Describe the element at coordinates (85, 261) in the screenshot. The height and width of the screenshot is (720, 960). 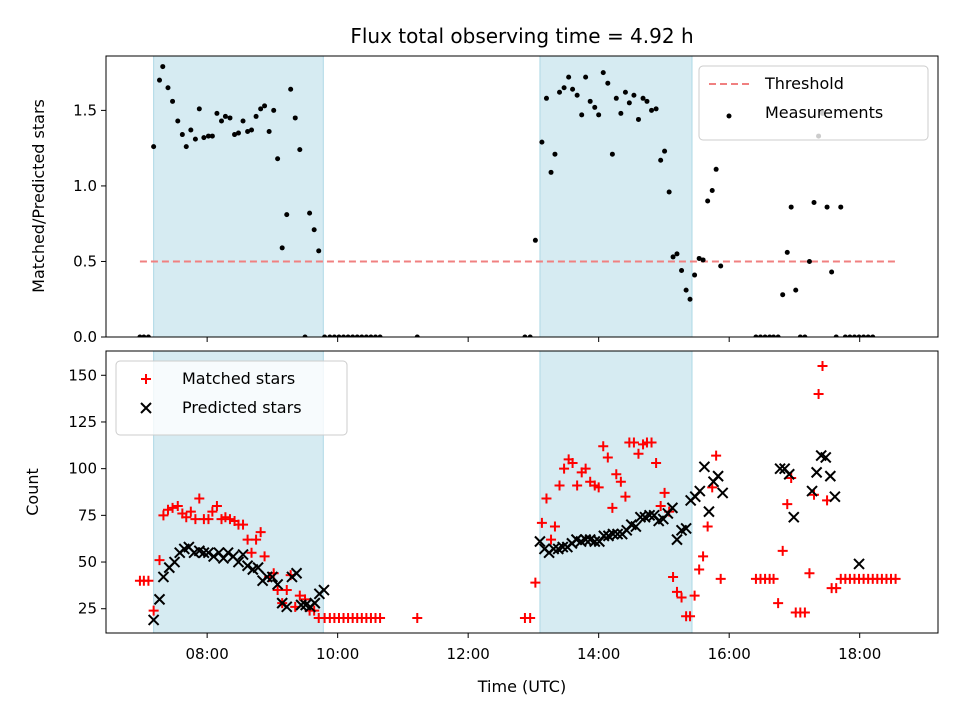
I see `y-tick-label: 0.5` at that location.